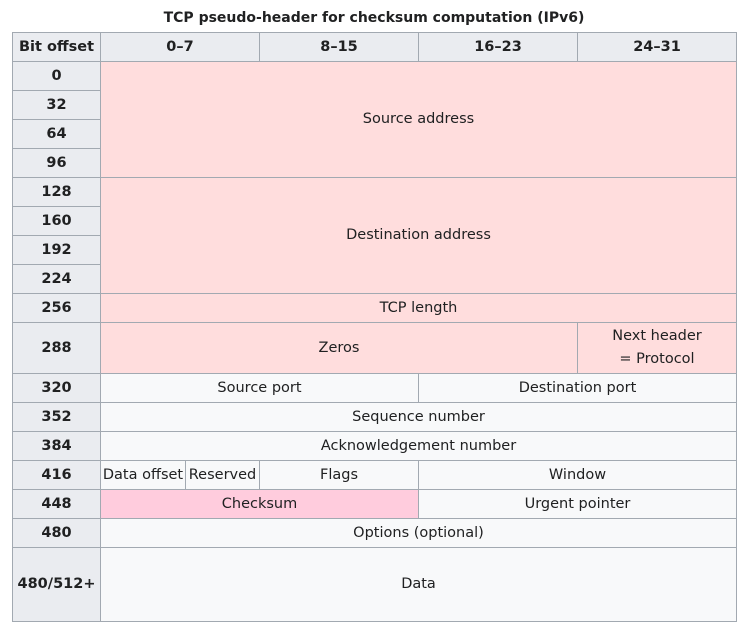 The image size is (745, 629). I want to click on offset-cell: 192, so click(56, 250).